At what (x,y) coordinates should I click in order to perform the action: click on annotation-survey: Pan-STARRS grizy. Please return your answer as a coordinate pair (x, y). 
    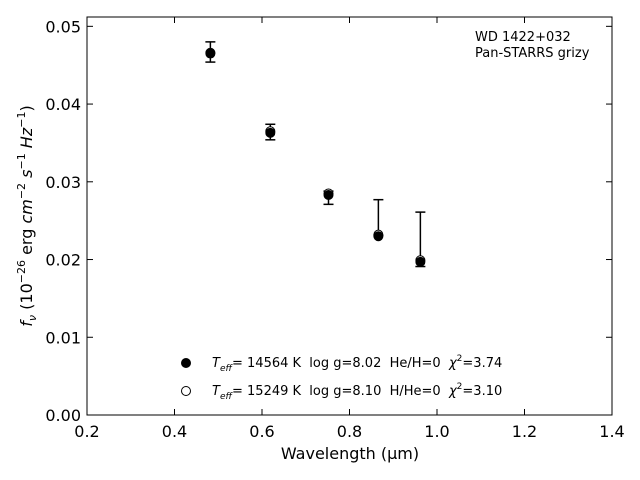
    Looking at the image, I should click on (532, 53).